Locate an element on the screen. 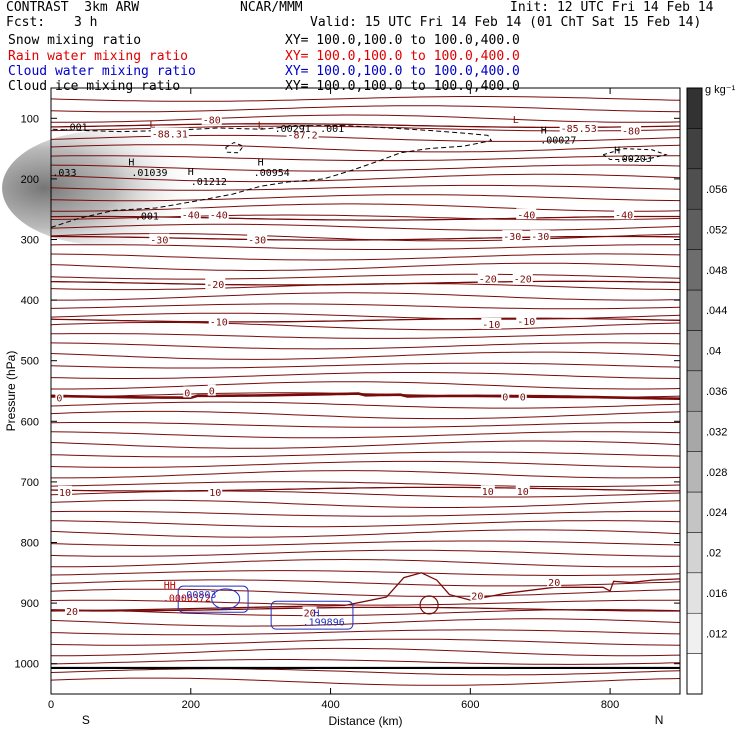 This screenshot has height=740, width=740. colorbar-tick-label: .056 is located at coordinates (716, 190).